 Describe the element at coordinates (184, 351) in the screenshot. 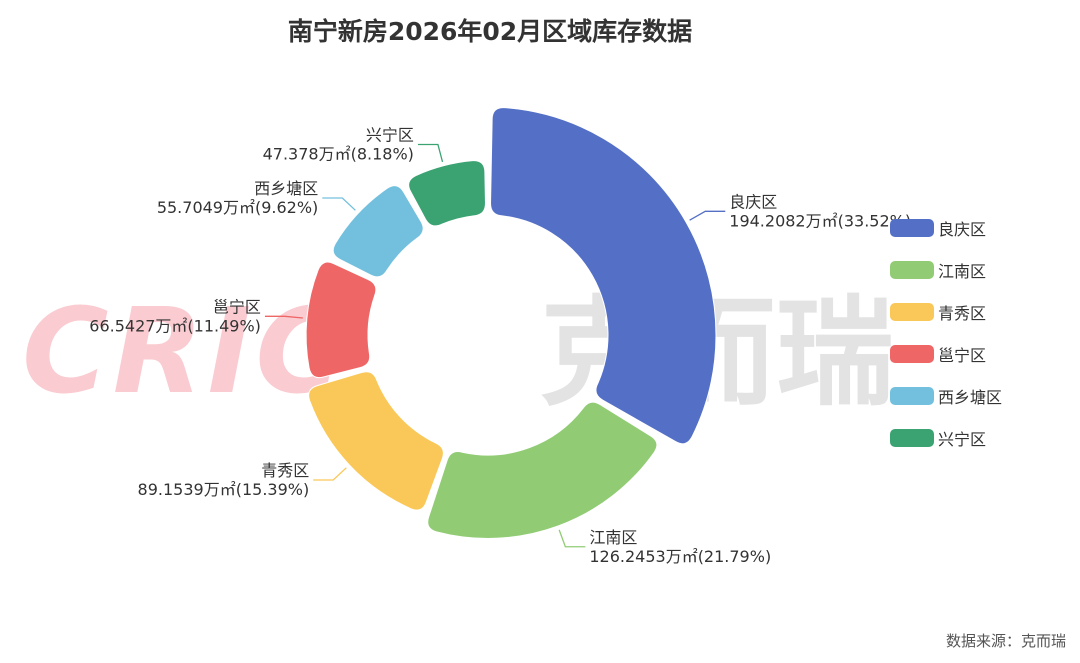

I see `watermark-latin: CRIC` at that location.